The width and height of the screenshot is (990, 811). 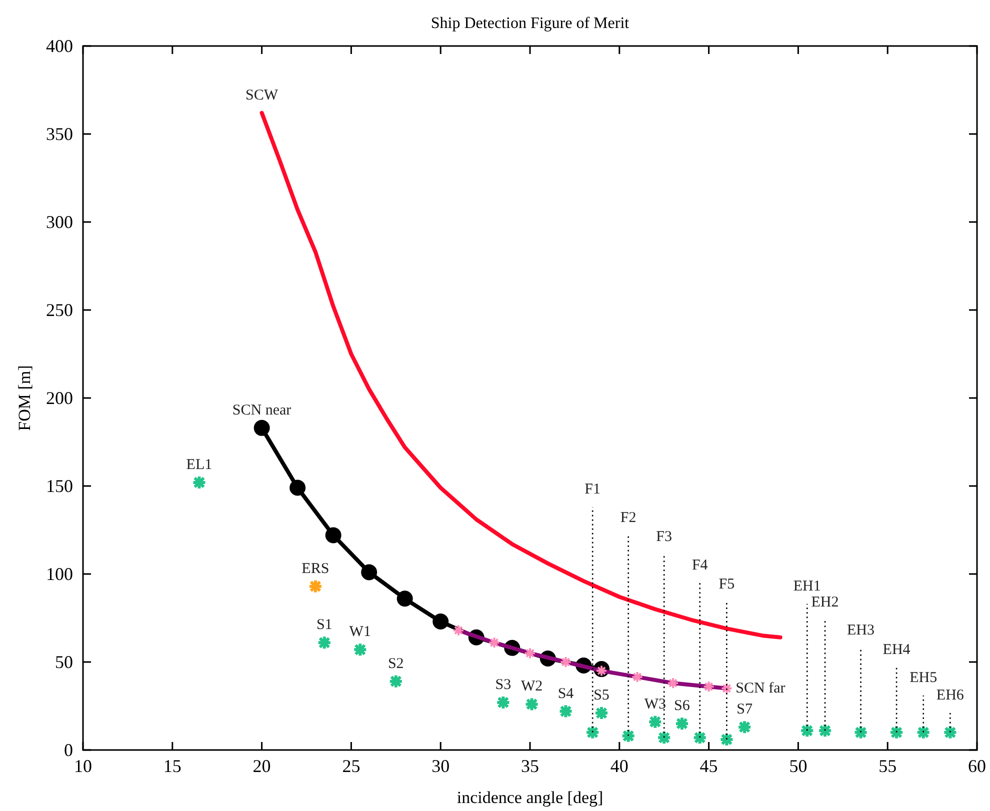 What do you see at coordinates (59, 46) in the screenshot?
I see `y-tick-label: 400` at bounding box center [59, 46].